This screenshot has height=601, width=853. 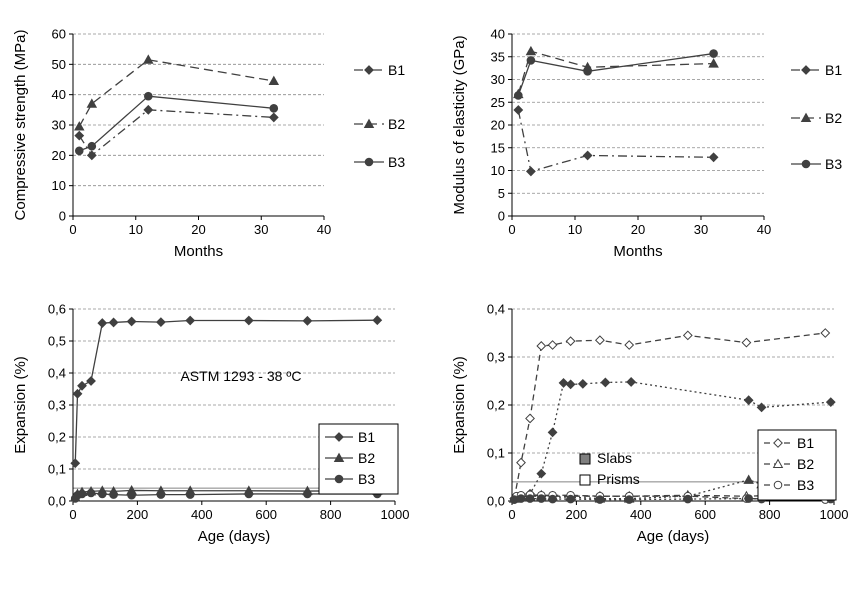 I want to click on x-tick-label: 800, so click(x=770, y=514).